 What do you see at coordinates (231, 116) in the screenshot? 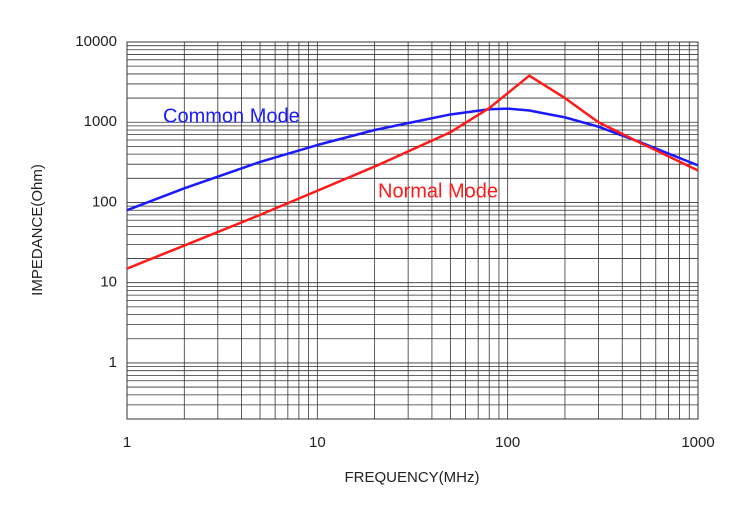
I see `series-label: Common Mode` at bounding box center [231, 116].